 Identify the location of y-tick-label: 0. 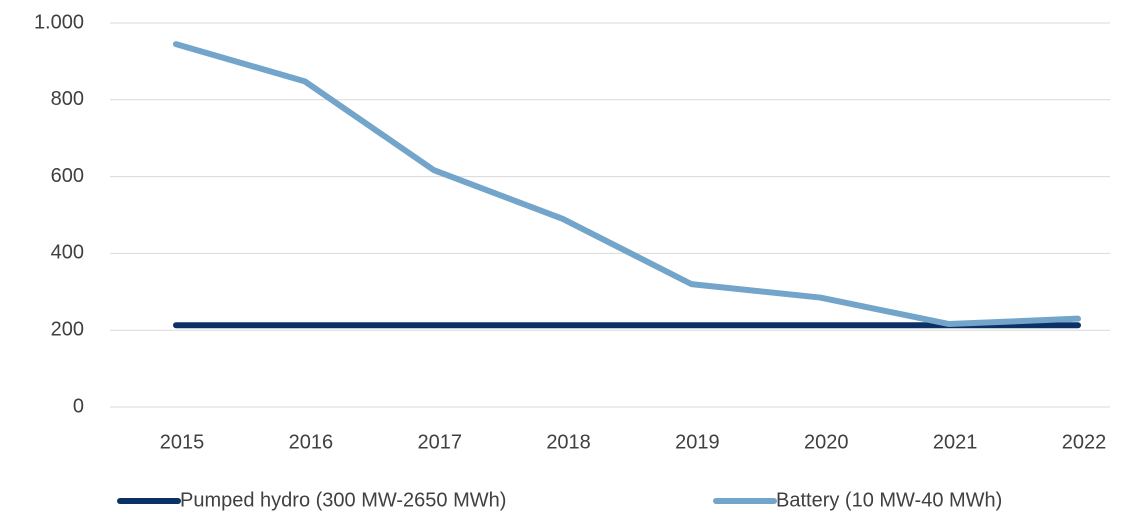
(78, 406).